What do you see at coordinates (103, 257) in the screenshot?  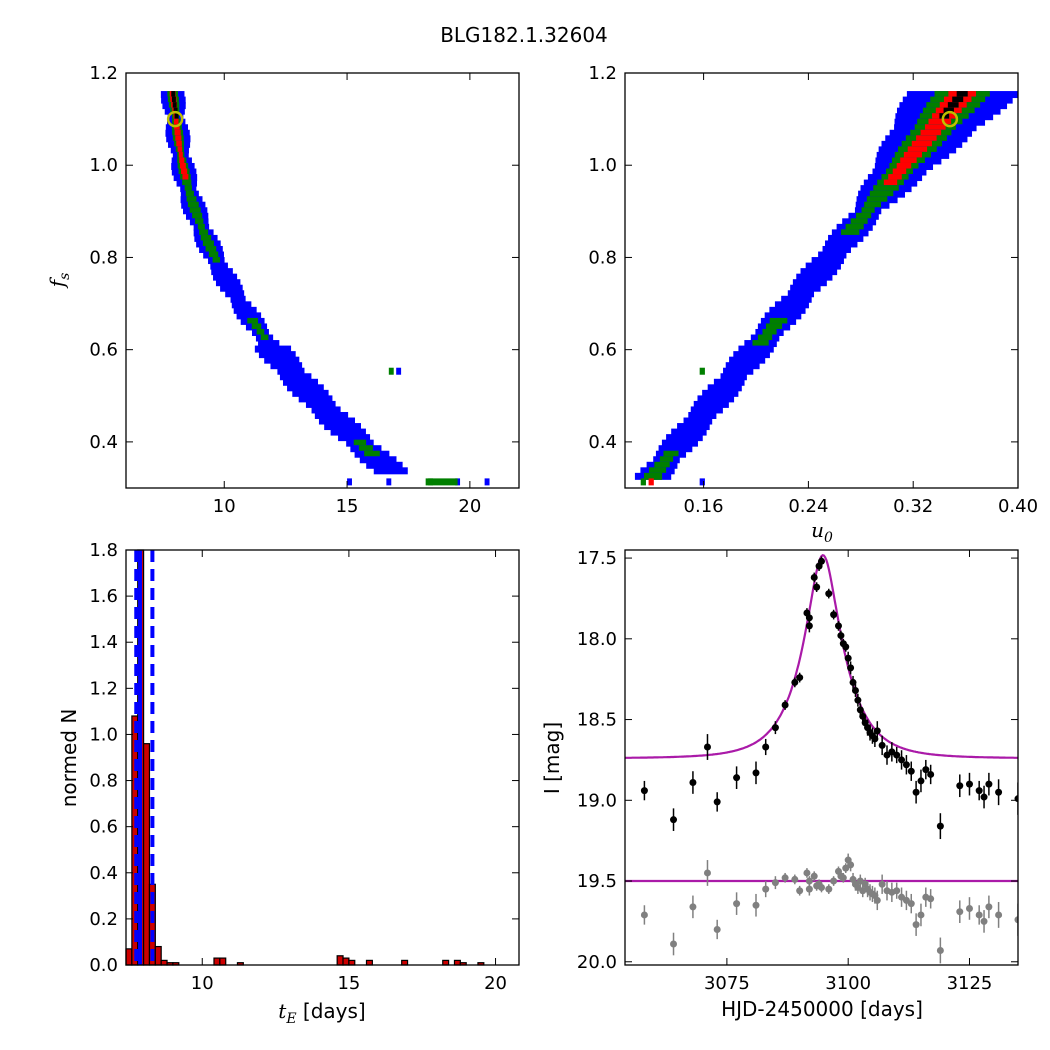 I see `y-tick-label: 0.8` at bounding box center [103, 257].